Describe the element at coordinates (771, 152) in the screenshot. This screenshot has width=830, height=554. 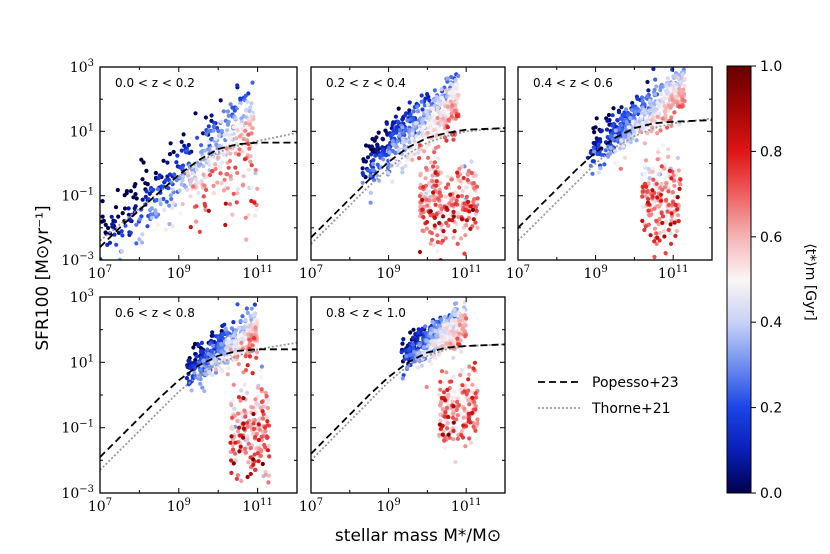
I see `colorbar-tick-label: 0.8` at that location.